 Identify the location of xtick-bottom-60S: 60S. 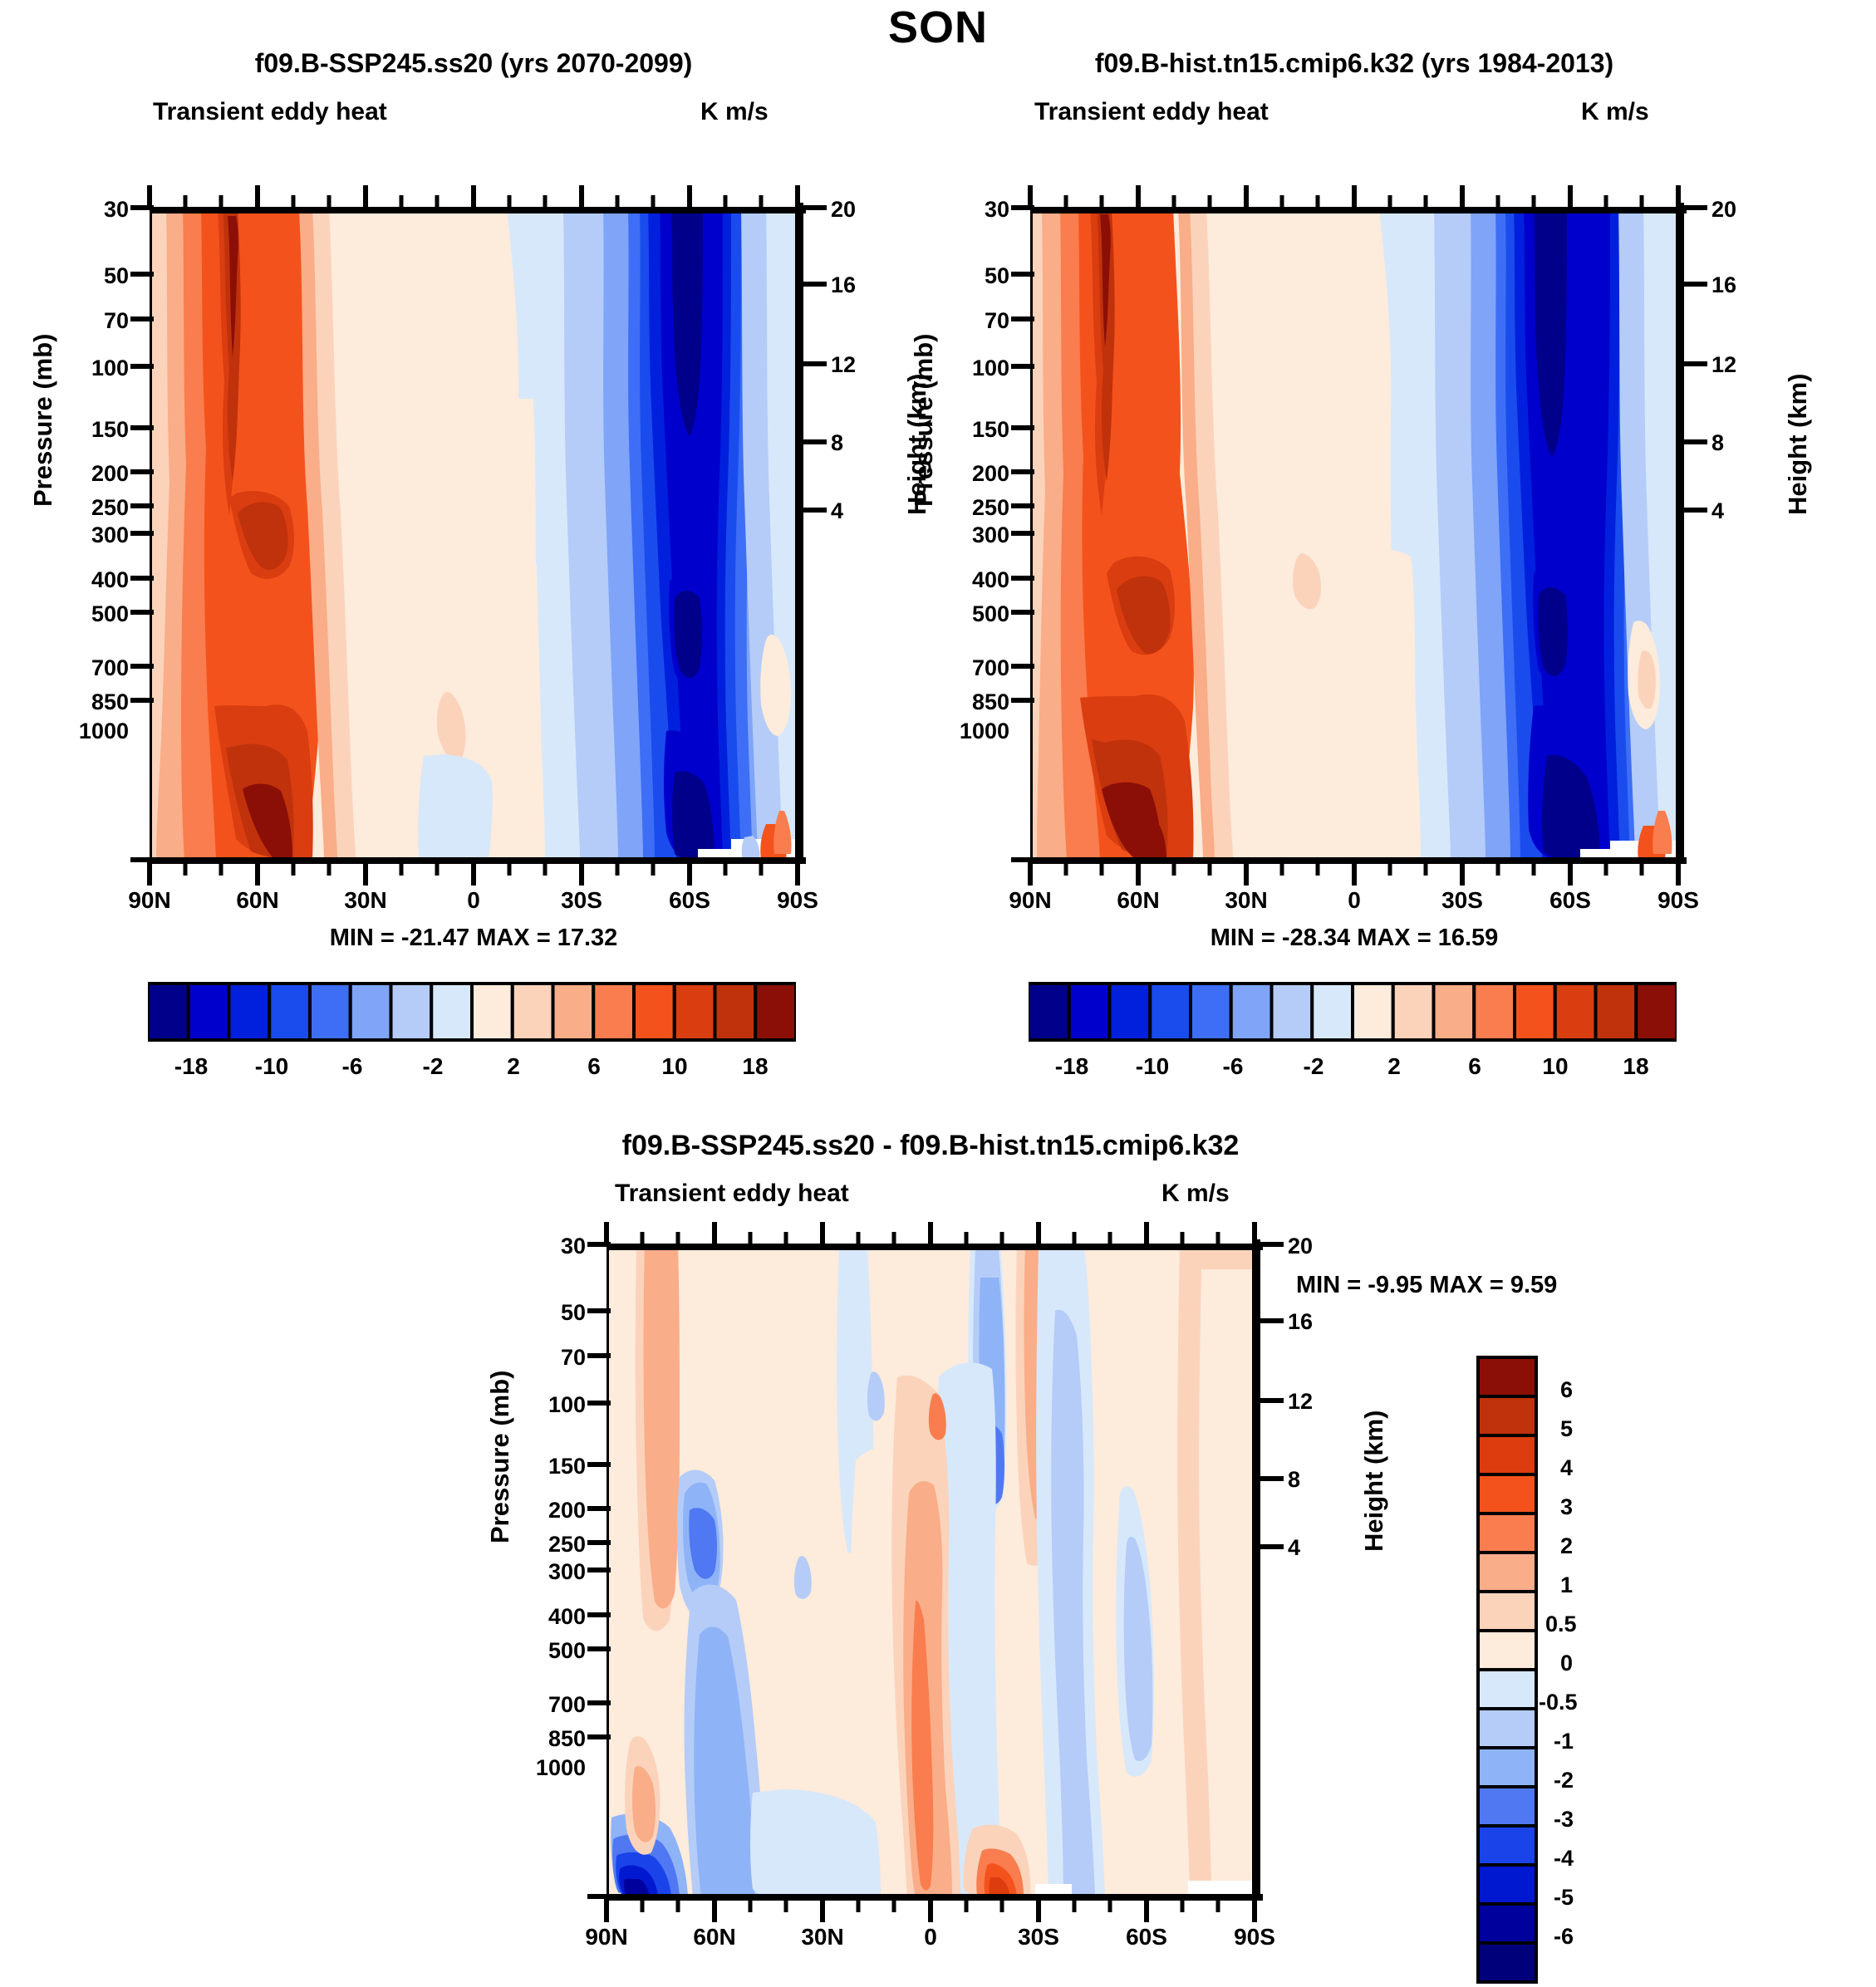
(1146, 1937).